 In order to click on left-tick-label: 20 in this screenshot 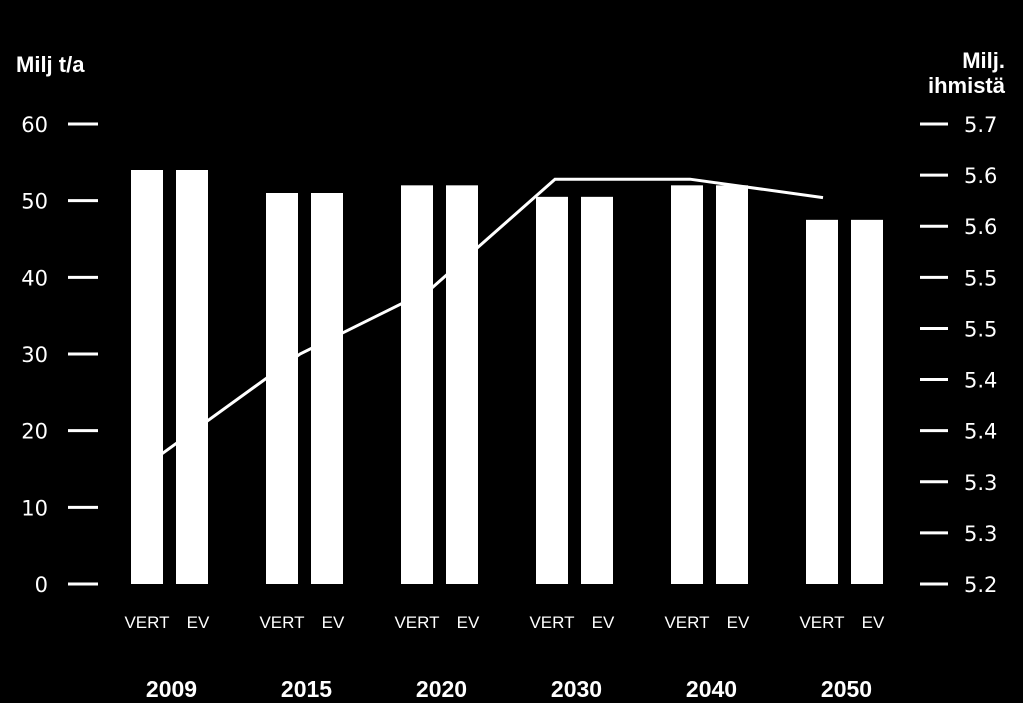, I will do `click(34, 432)`.